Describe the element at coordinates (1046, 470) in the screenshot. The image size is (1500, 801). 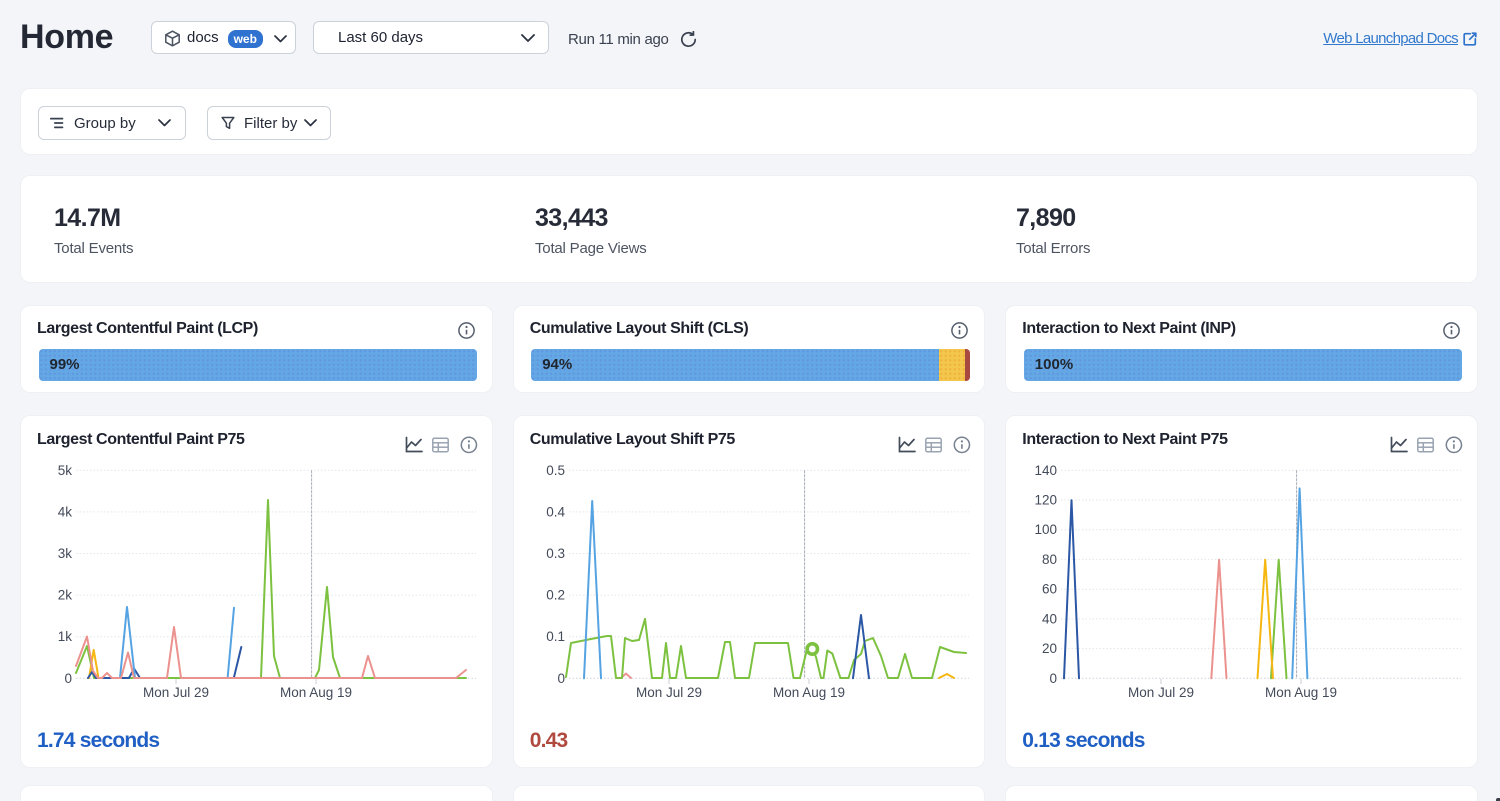
I see `svg-text: 140` at that location.